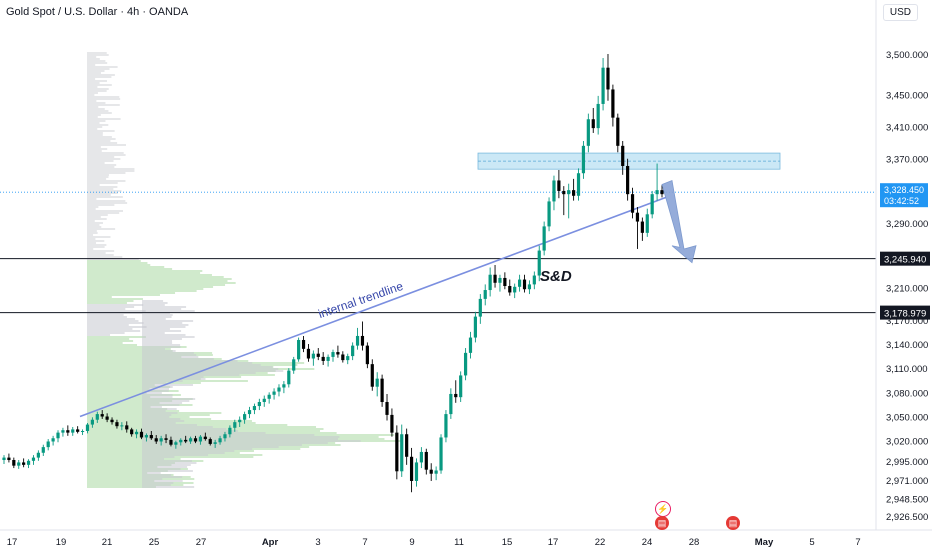 The width and height of the screenshot is (932, 550). Describe the element at coordinates (907, 95) in the screenshot. I see `y-tick-label: 3,450.000` at that location.